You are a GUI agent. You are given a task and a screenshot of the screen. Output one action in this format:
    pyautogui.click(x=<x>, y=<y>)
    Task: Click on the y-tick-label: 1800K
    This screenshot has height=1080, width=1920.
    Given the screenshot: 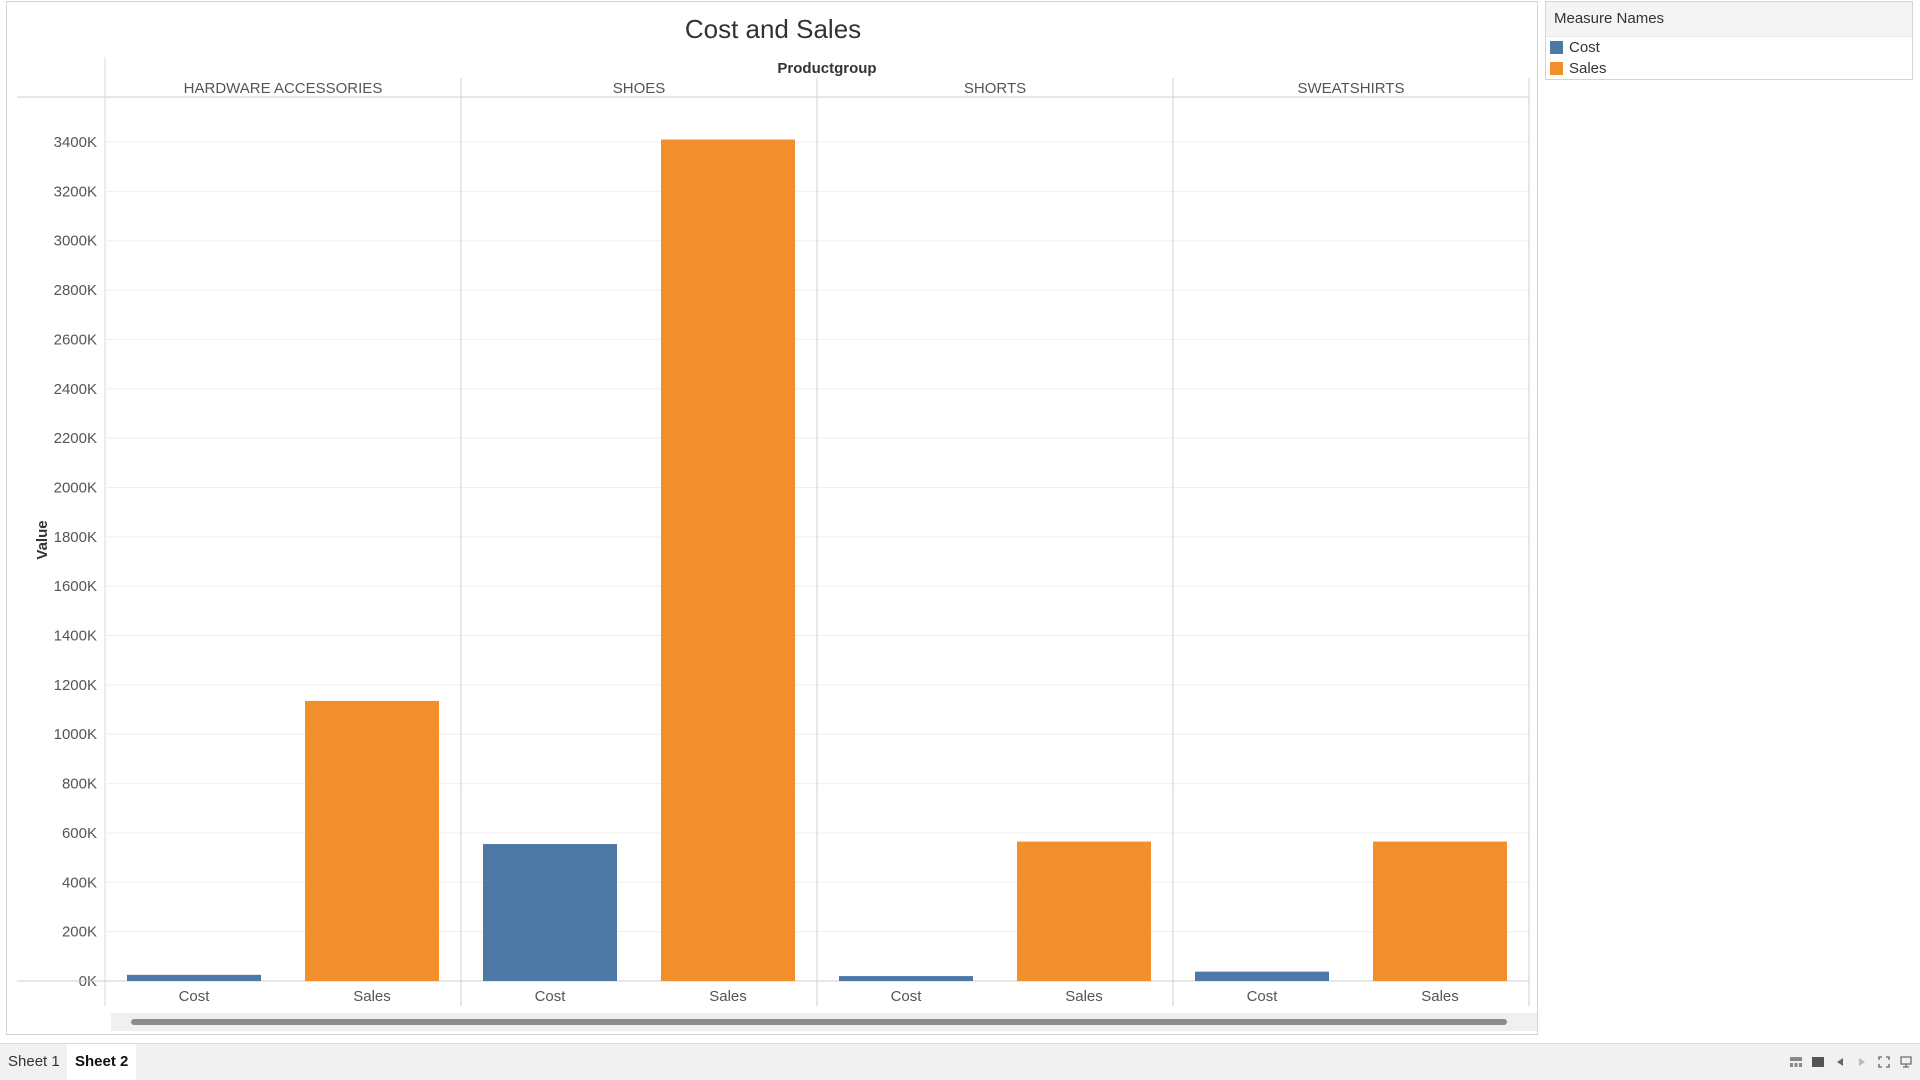 What is the action you would take?
    pyautogui.click(x=75, y=537)
    